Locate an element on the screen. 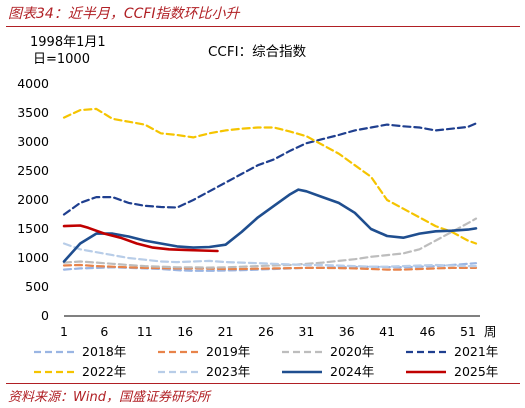 The width and height of the screenshot is (525, 408). title-divider is located at coordinates (263, 26).